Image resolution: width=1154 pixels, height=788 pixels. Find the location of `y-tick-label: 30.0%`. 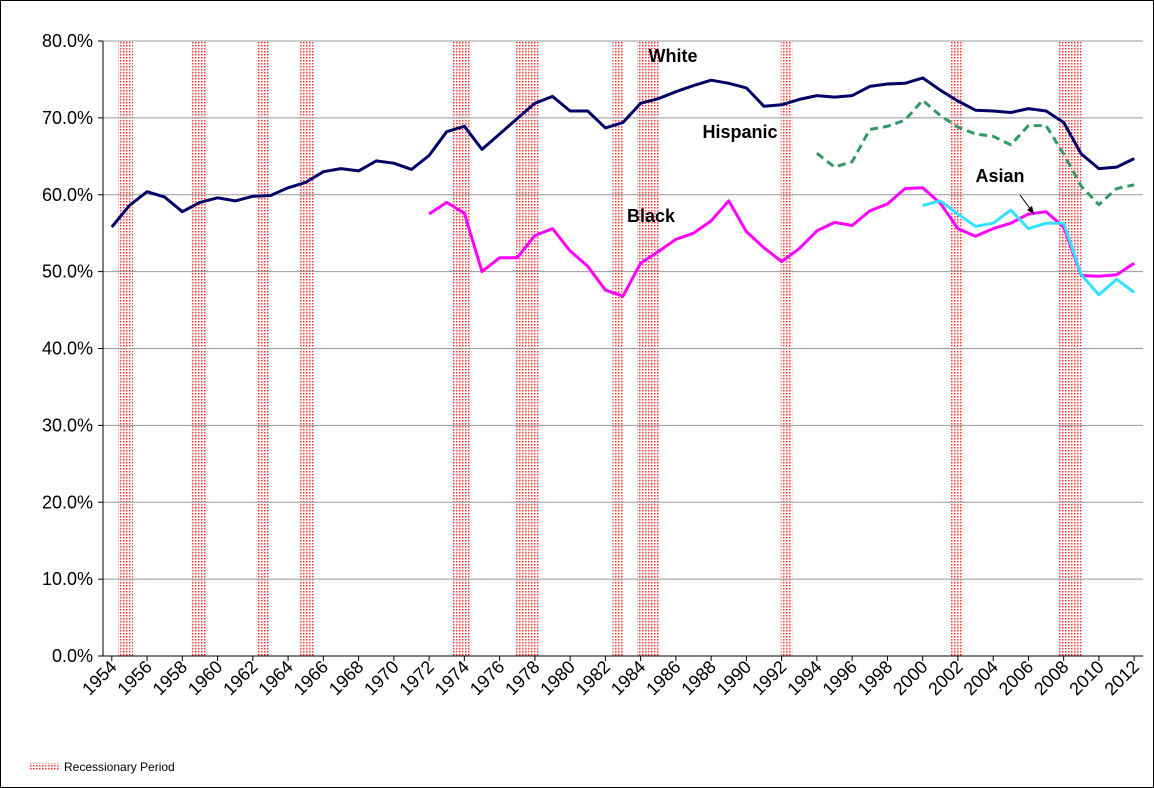

y-tick-label: 30.0% is located at coordinates (67, 425).